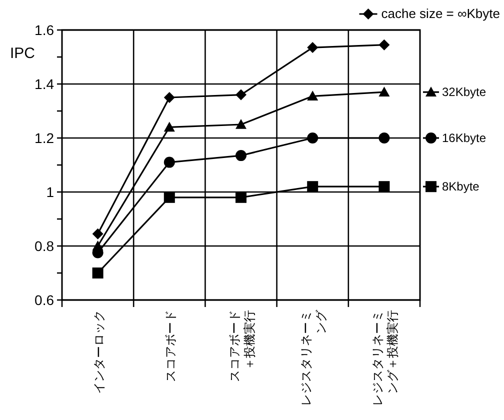 The height and width of the screenshot is (420, 504). Describe the element at coordinates (464, 138) in the screenshot. I see `legend-label: 16Kbyte` at that location.